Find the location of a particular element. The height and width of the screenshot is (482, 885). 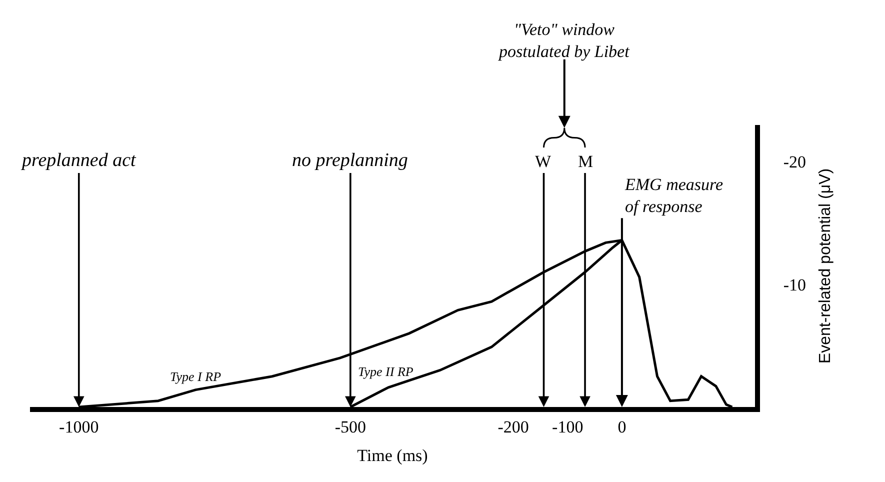

y-tick-label: -10 is located at coordinates (794, 284).